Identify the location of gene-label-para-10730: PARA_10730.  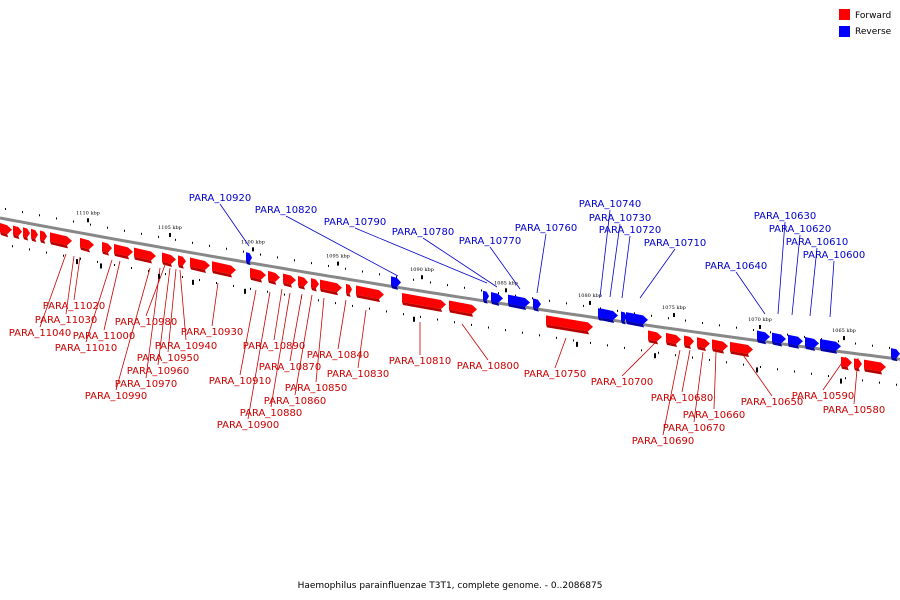
(620, 218).